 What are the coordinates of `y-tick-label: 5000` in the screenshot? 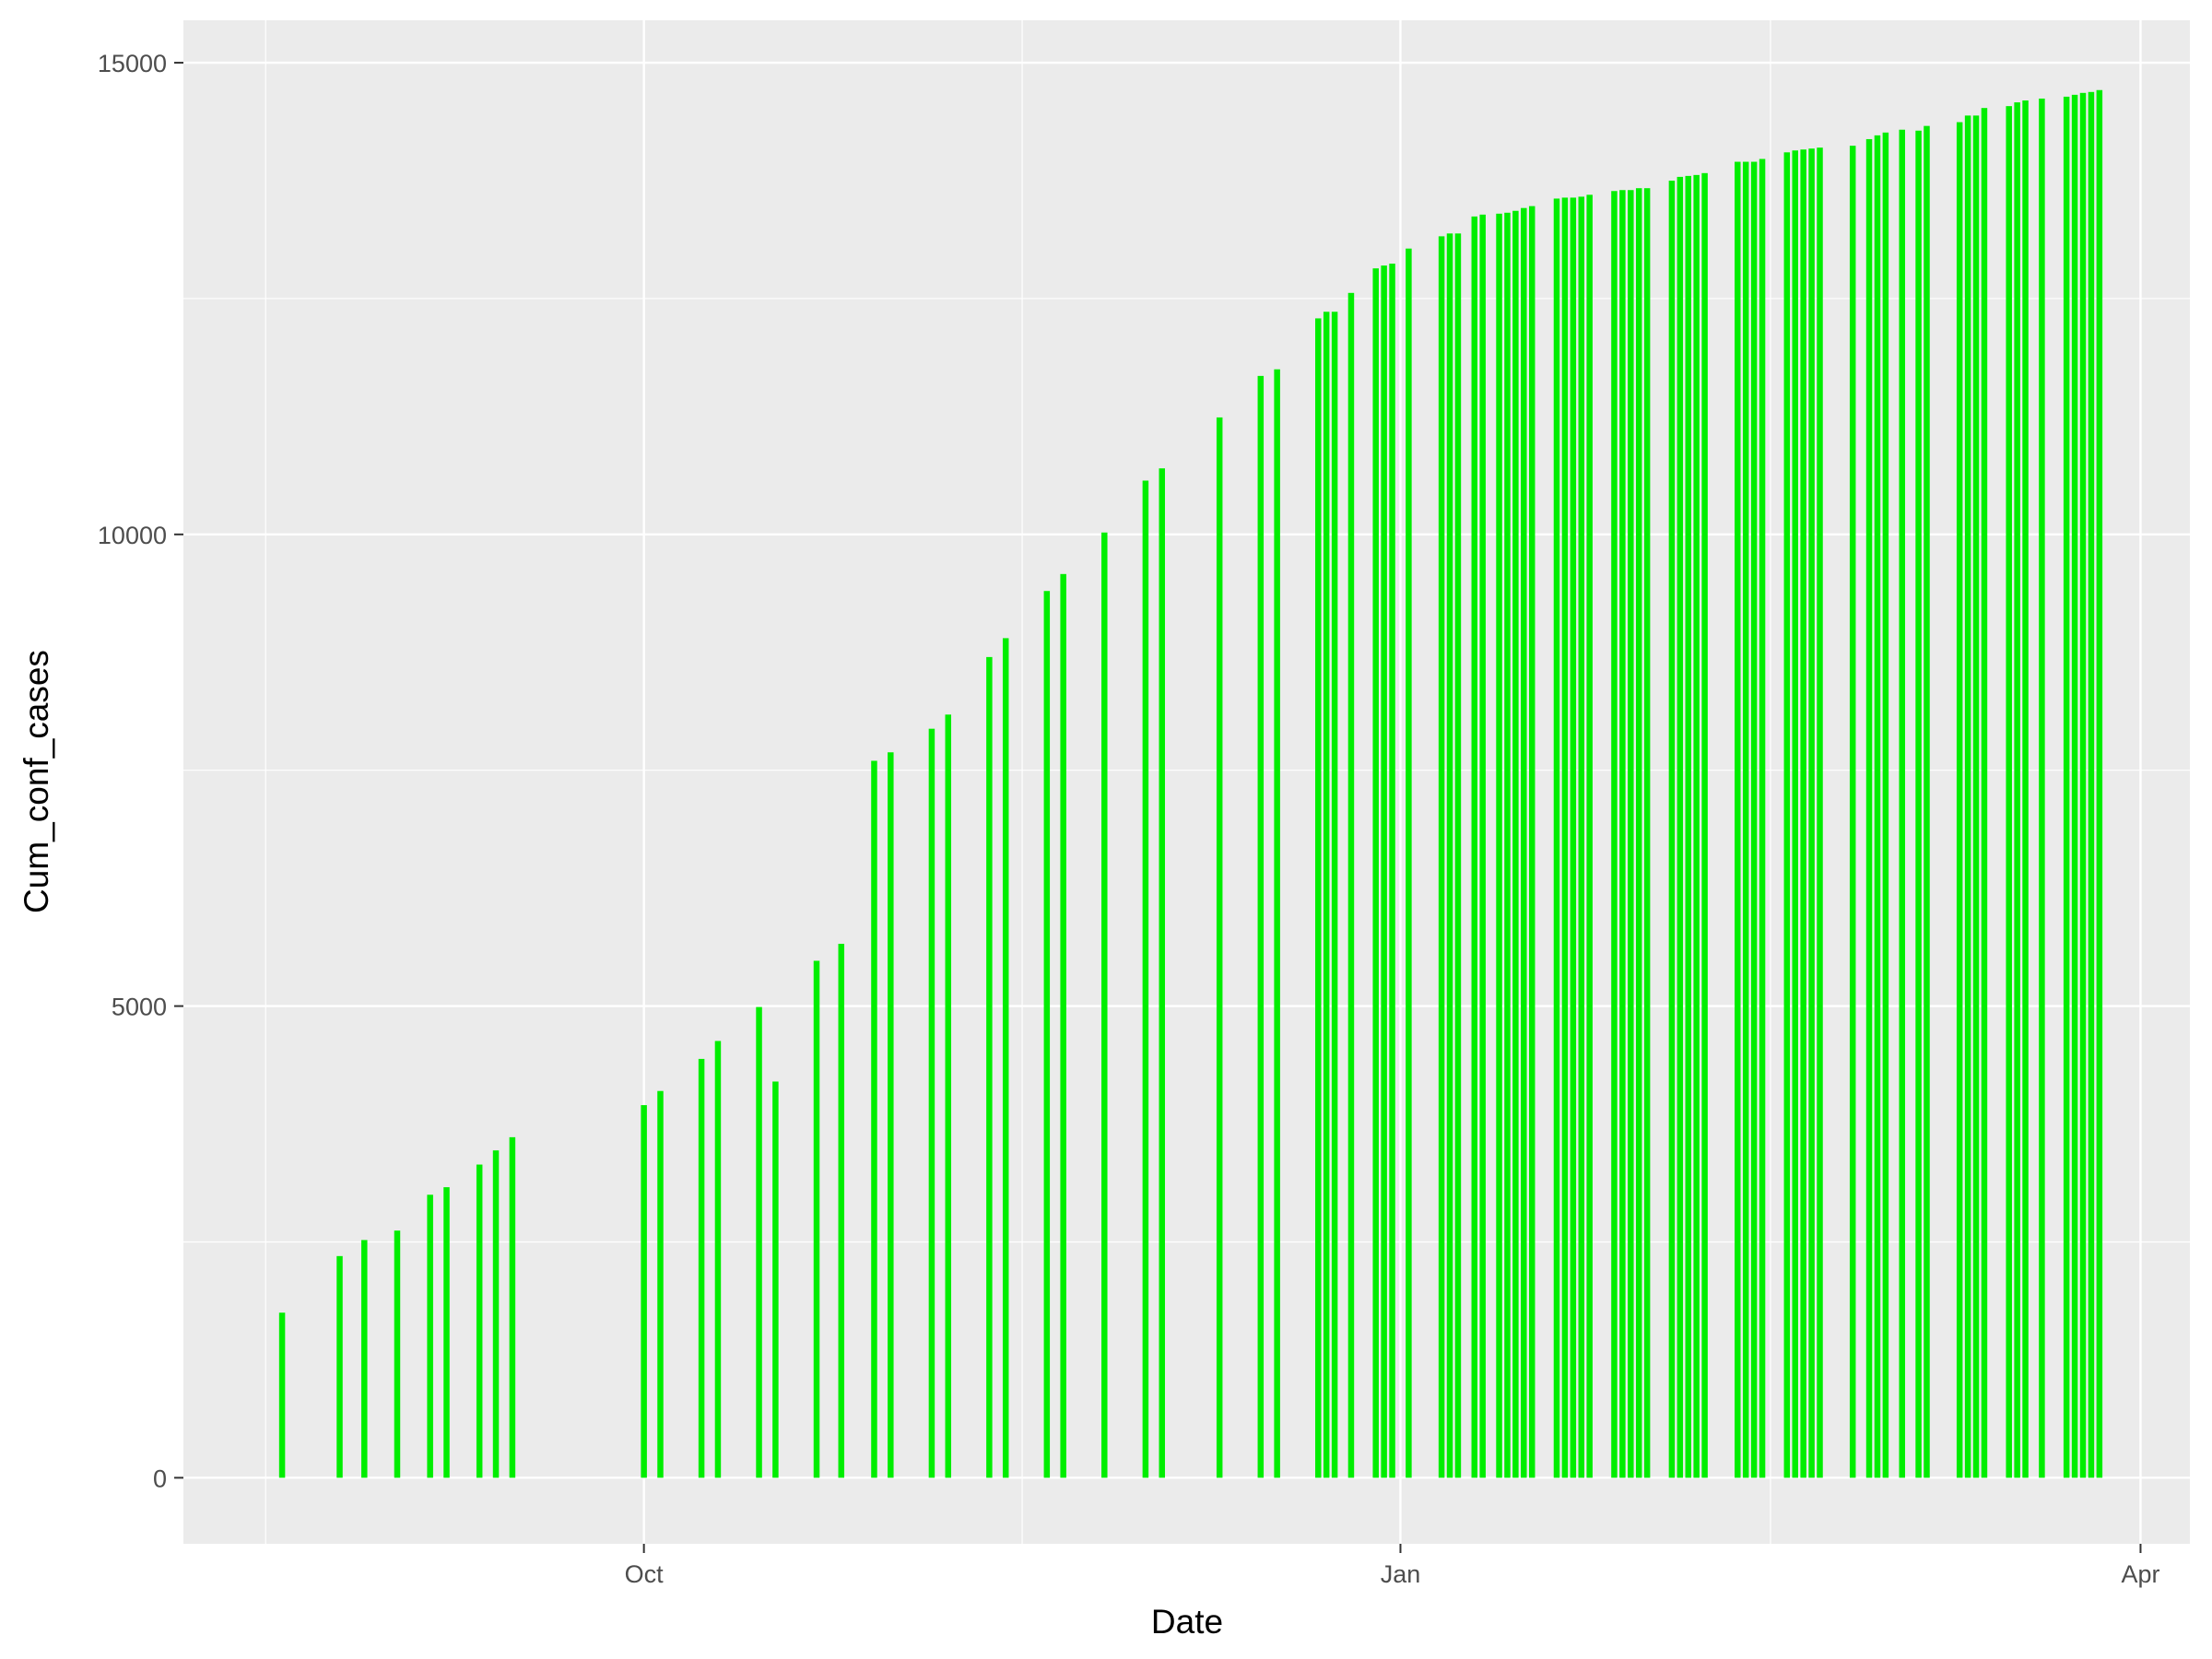 It's located at (139, 1007).